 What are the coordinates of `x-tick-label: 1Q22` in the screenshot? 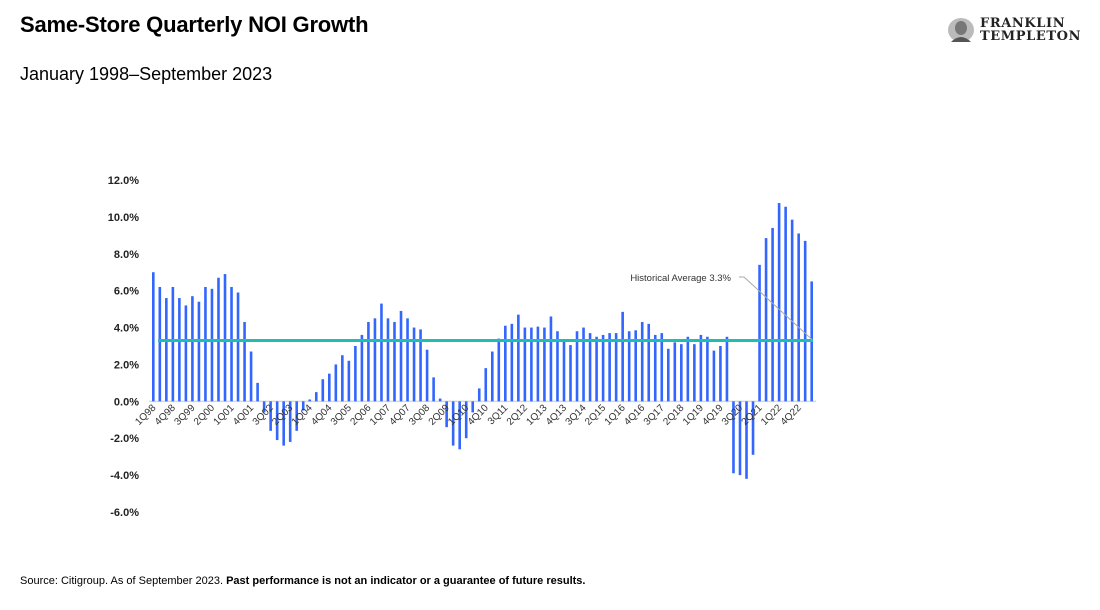 It's located at (771, 414).